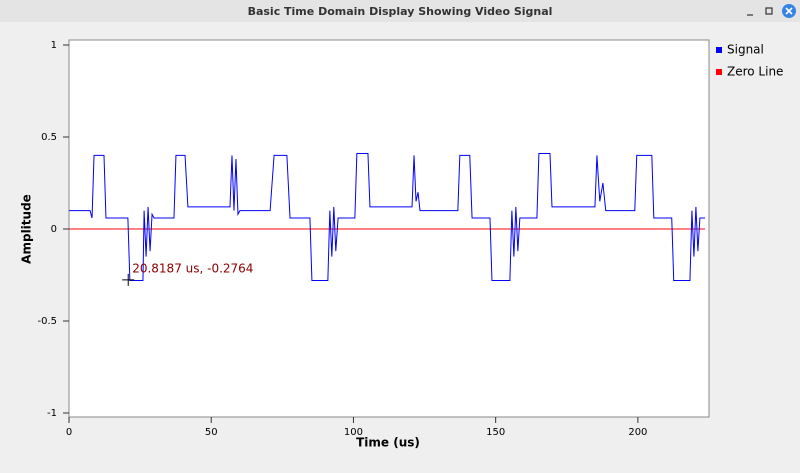 The image size is (800, 473). Describe the element at coordinates (789, 11) in the screenshot. I see `close-button` at that location.